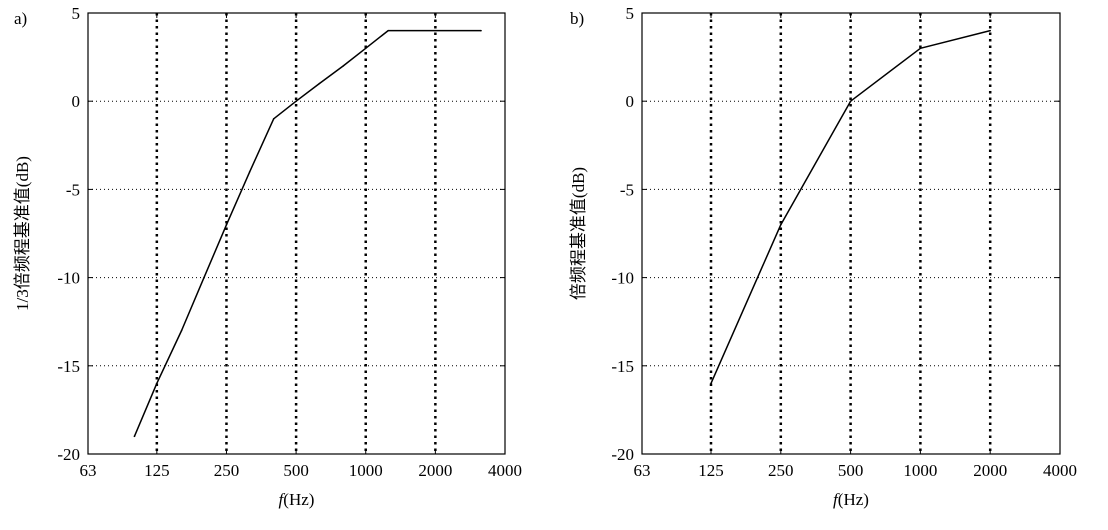 The width and height of the screenshot is (1108, 530). I want to click on panel-label: a), so click(20, 18).